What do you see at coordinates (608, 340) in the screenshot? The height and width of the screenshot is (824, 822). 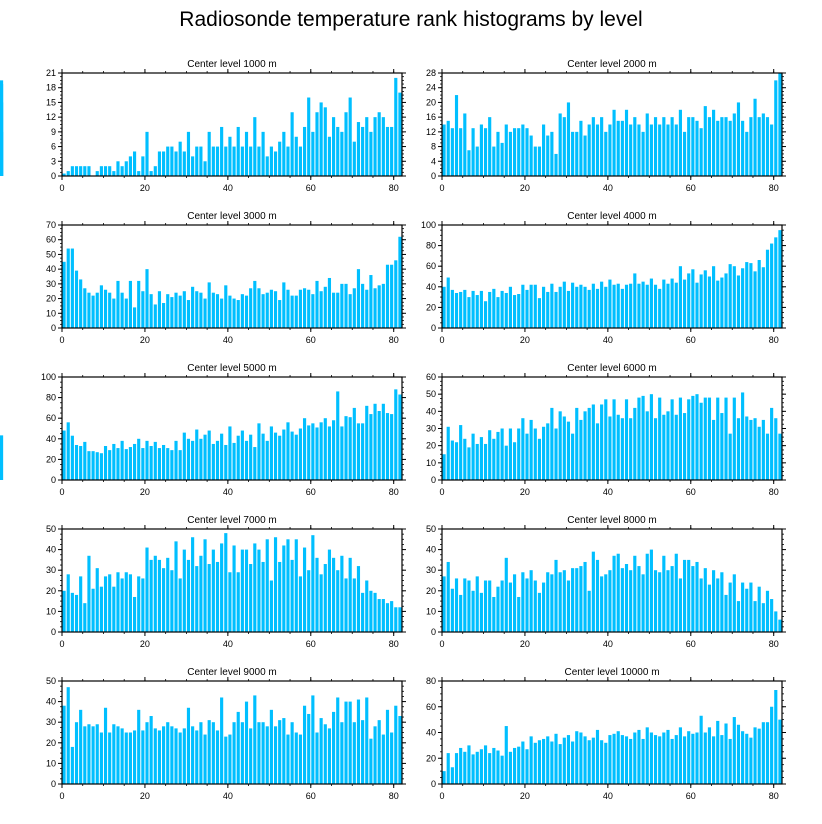 I see `x-tick-label: 40` at bounding box center [608, 340].